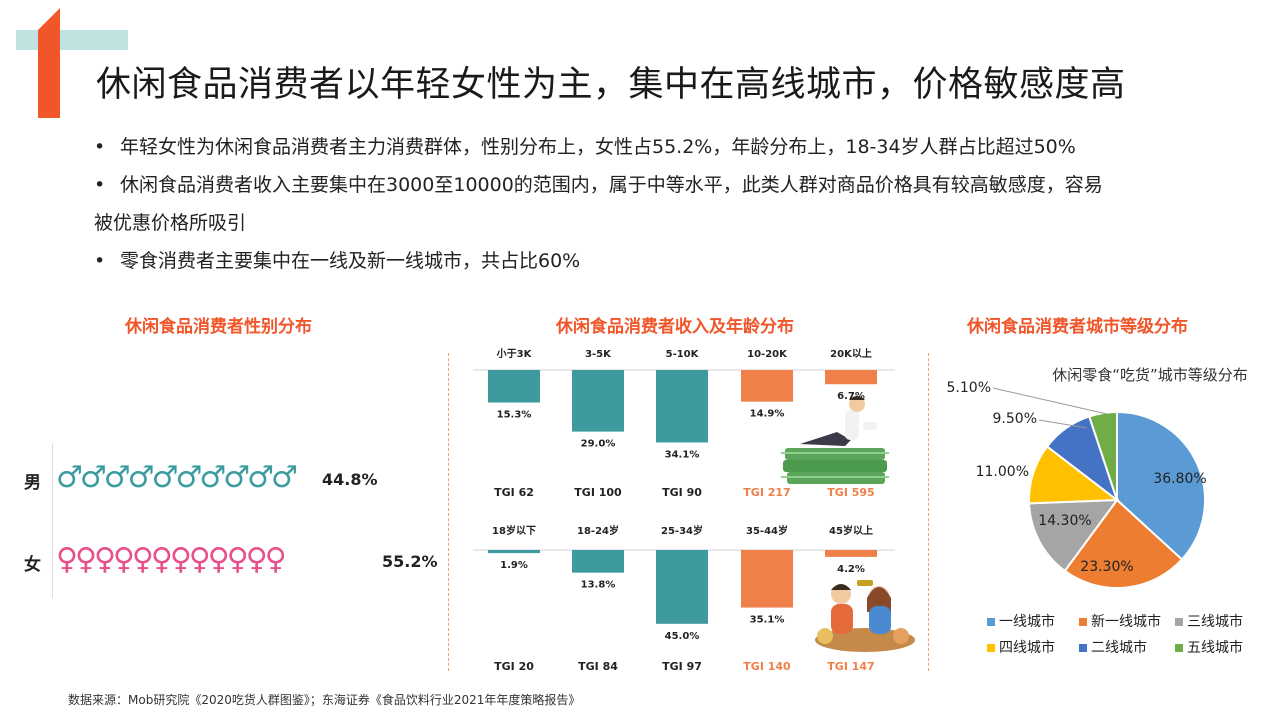 This screenshot has height=720, width=1280. I want to click on legend-label: 三线城市, so click(1215, 621).